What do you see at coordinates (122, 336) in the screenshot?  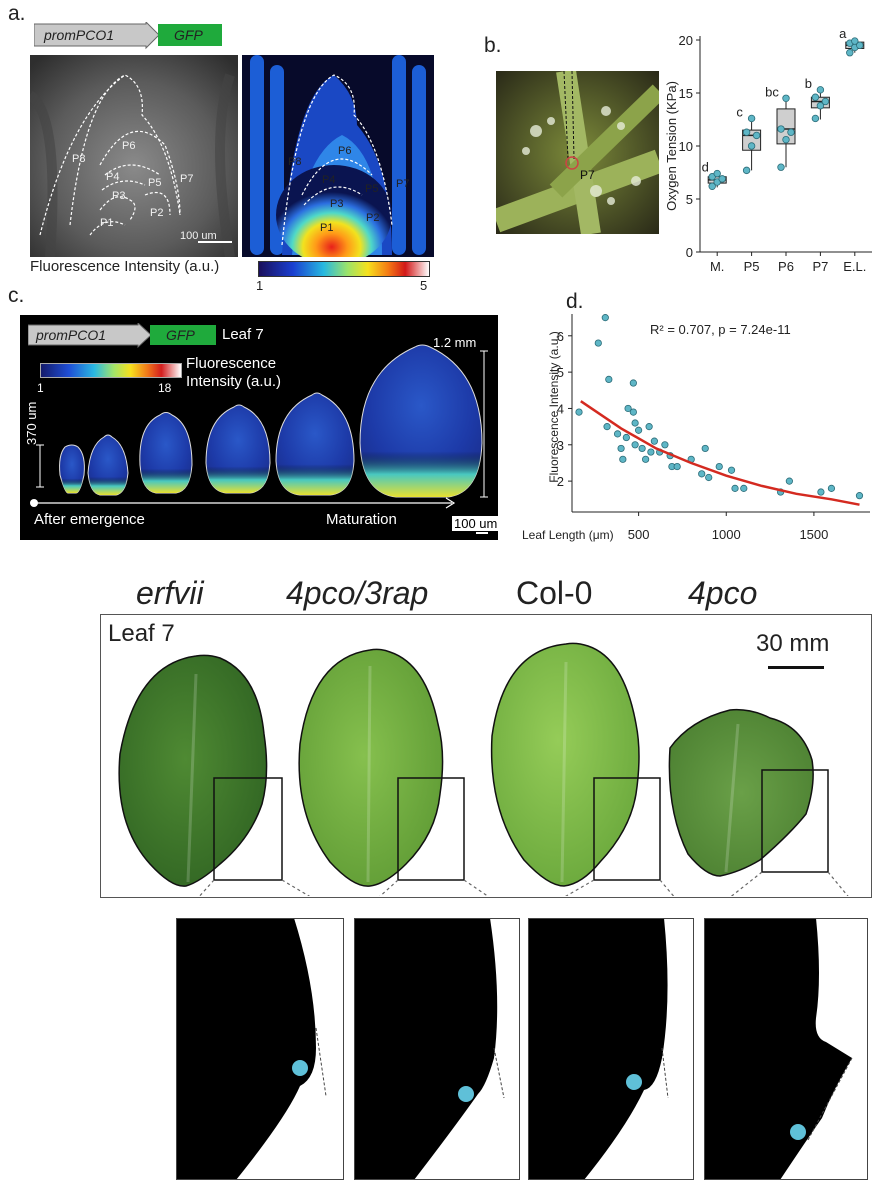 I see `panel-c-construct: promPCO1 GFP` at bounding box center [122, 336].